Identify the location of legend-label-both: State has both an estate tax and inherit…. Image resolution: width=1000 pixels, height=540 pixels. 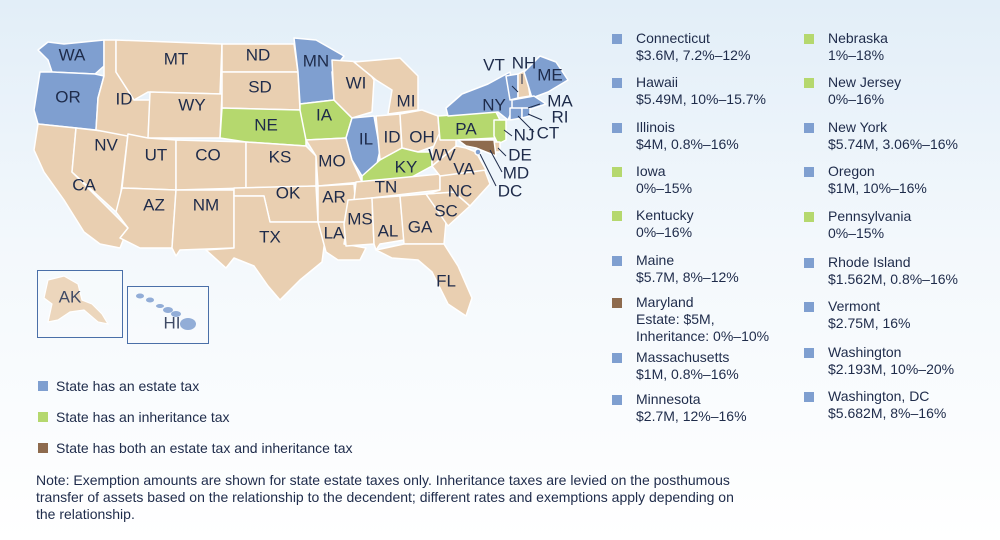
(204, 448).